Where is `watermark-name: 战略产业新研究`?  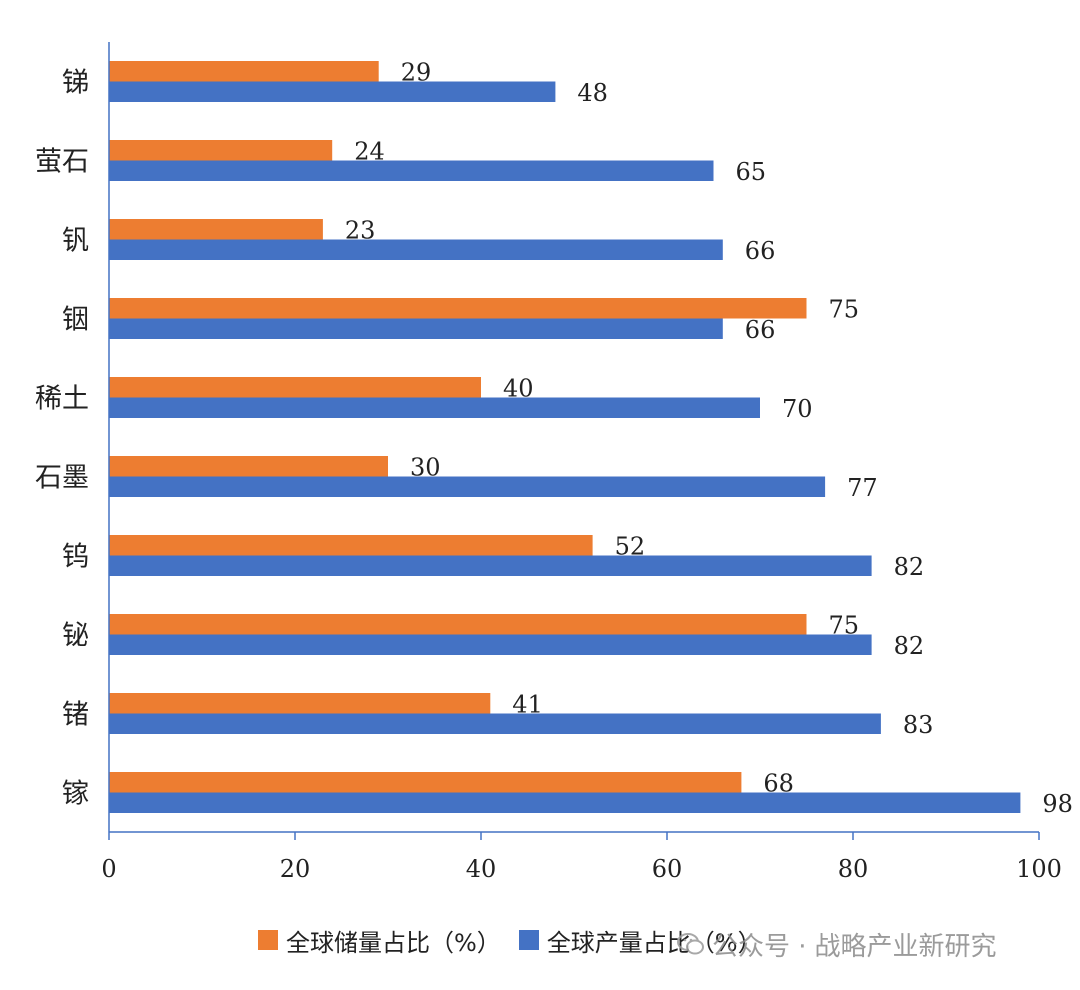 watermark-name: 战略产业新研究 is located at coordinates (905, 946).